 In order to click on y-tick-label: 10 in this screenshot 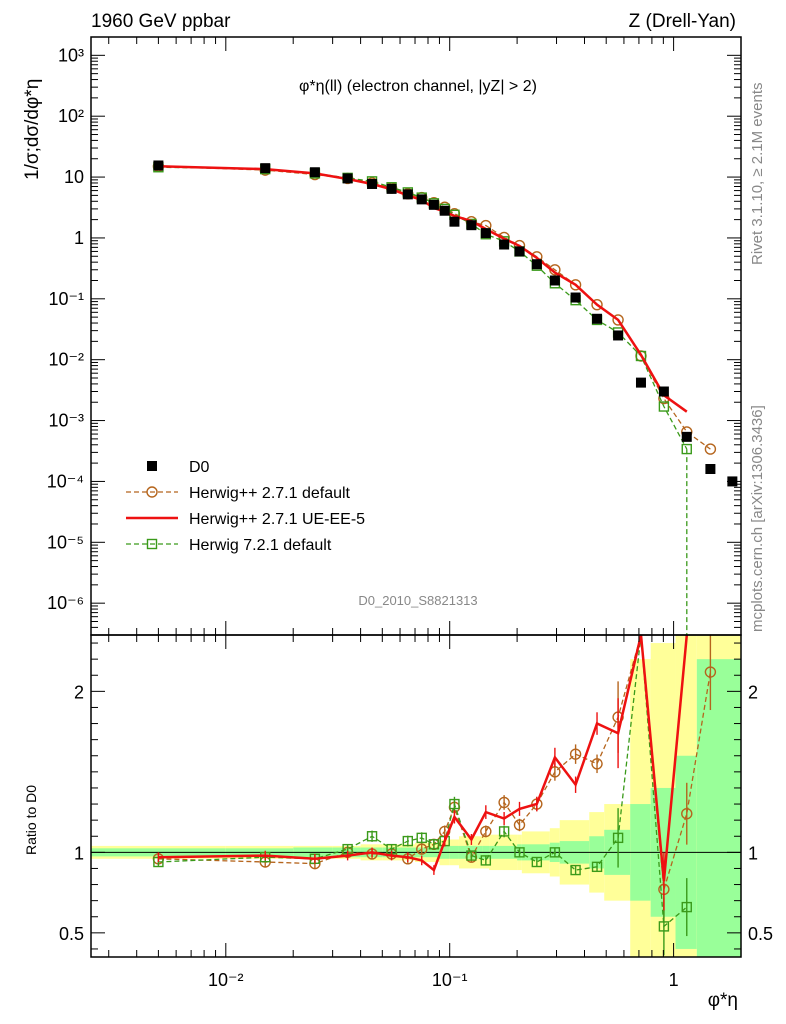, I will do `click(74, 177)`.